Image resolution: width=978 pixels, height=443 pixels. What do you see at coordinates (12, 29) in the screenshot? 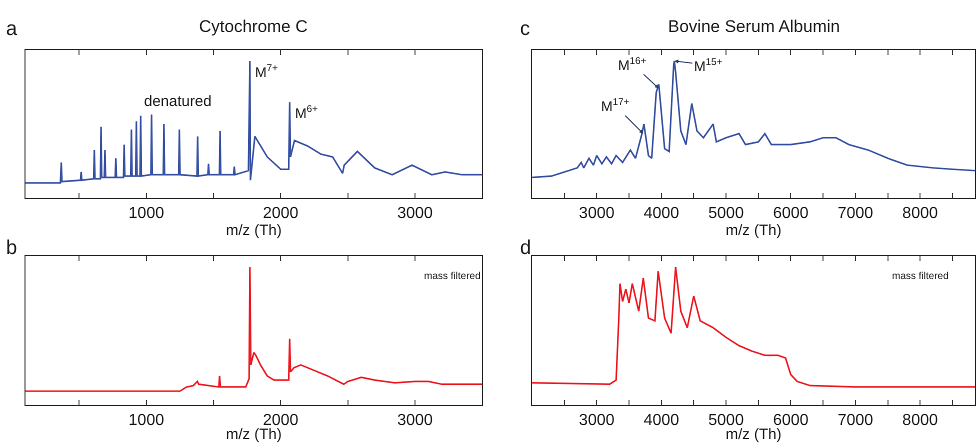
I see `text: a` at bounding box center [12, 29].